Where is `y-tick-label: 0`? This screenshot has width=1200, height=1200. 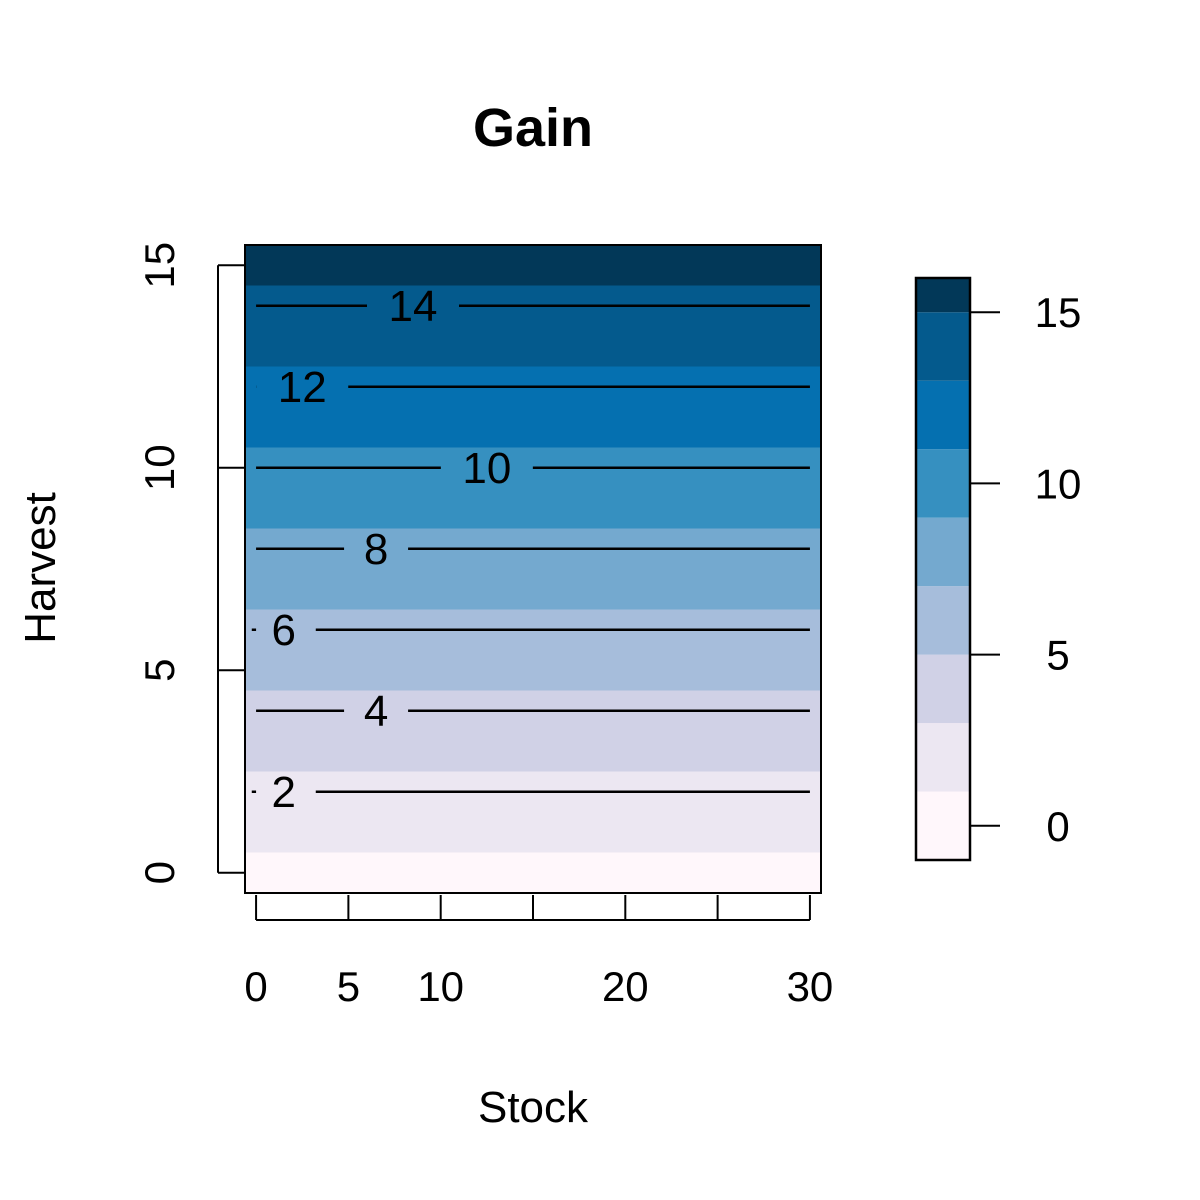
y-tick-label: 0 is located at coordinates (159, 872).